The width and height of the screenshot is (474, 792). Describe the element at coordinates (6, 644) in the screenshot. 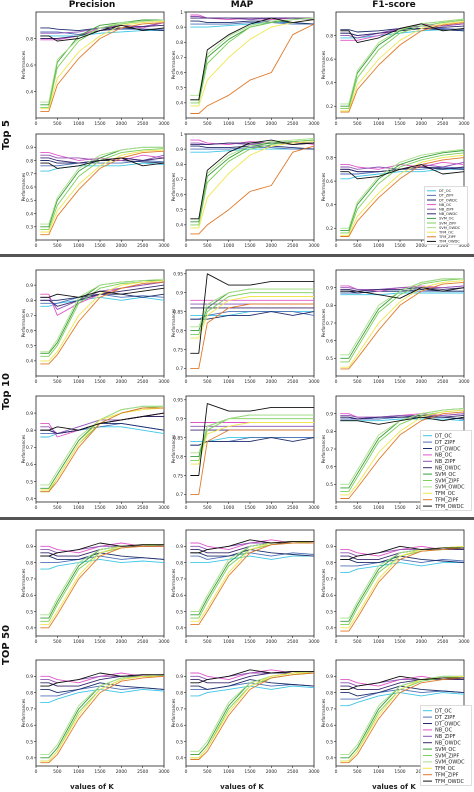

I see `group-label-top50: TOP 50` at that location.